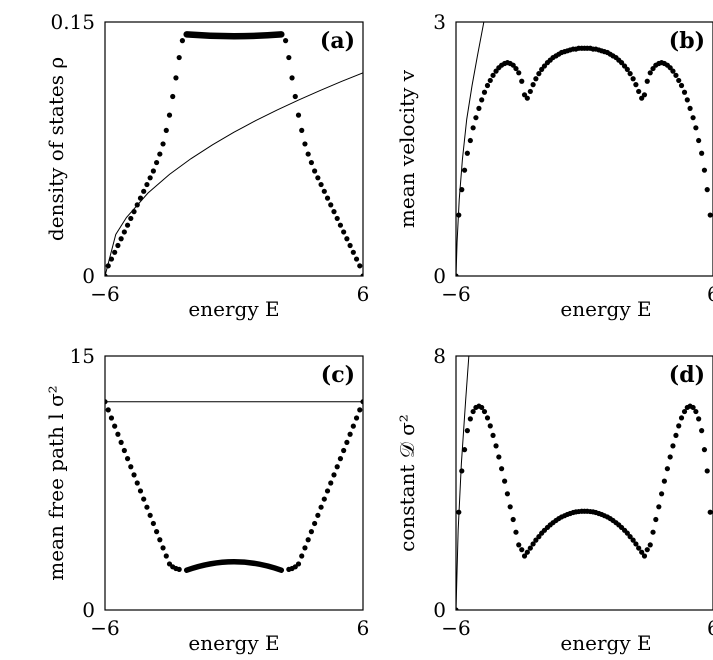 This screenshot has width=713, height=660. I want to click on panel-title: (b), so click(687, 41).